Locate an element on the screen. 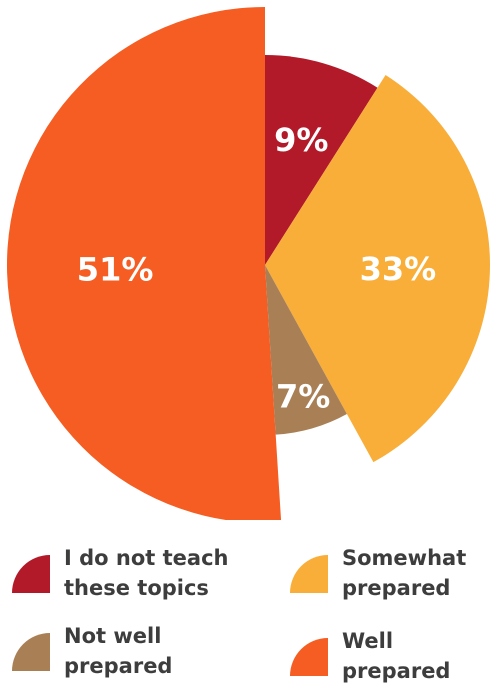 The width and height of the screenshot is (493, 693). legend-item-not-well: Not well prepared is located at coordinates (92, 651).